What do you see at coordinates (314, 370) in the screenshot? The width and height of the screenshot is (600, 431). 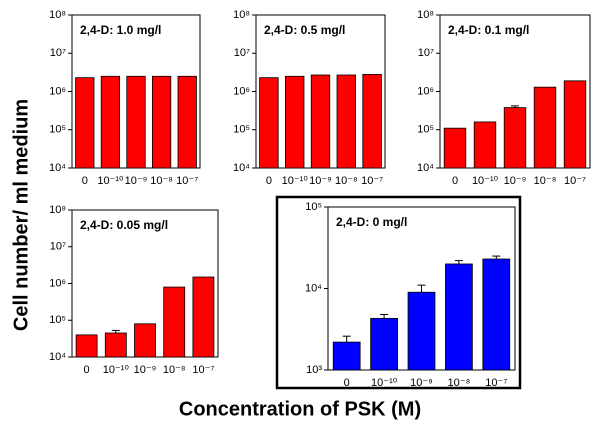 I see `y-tick-label: 10³` at bounding box center [314, 370].